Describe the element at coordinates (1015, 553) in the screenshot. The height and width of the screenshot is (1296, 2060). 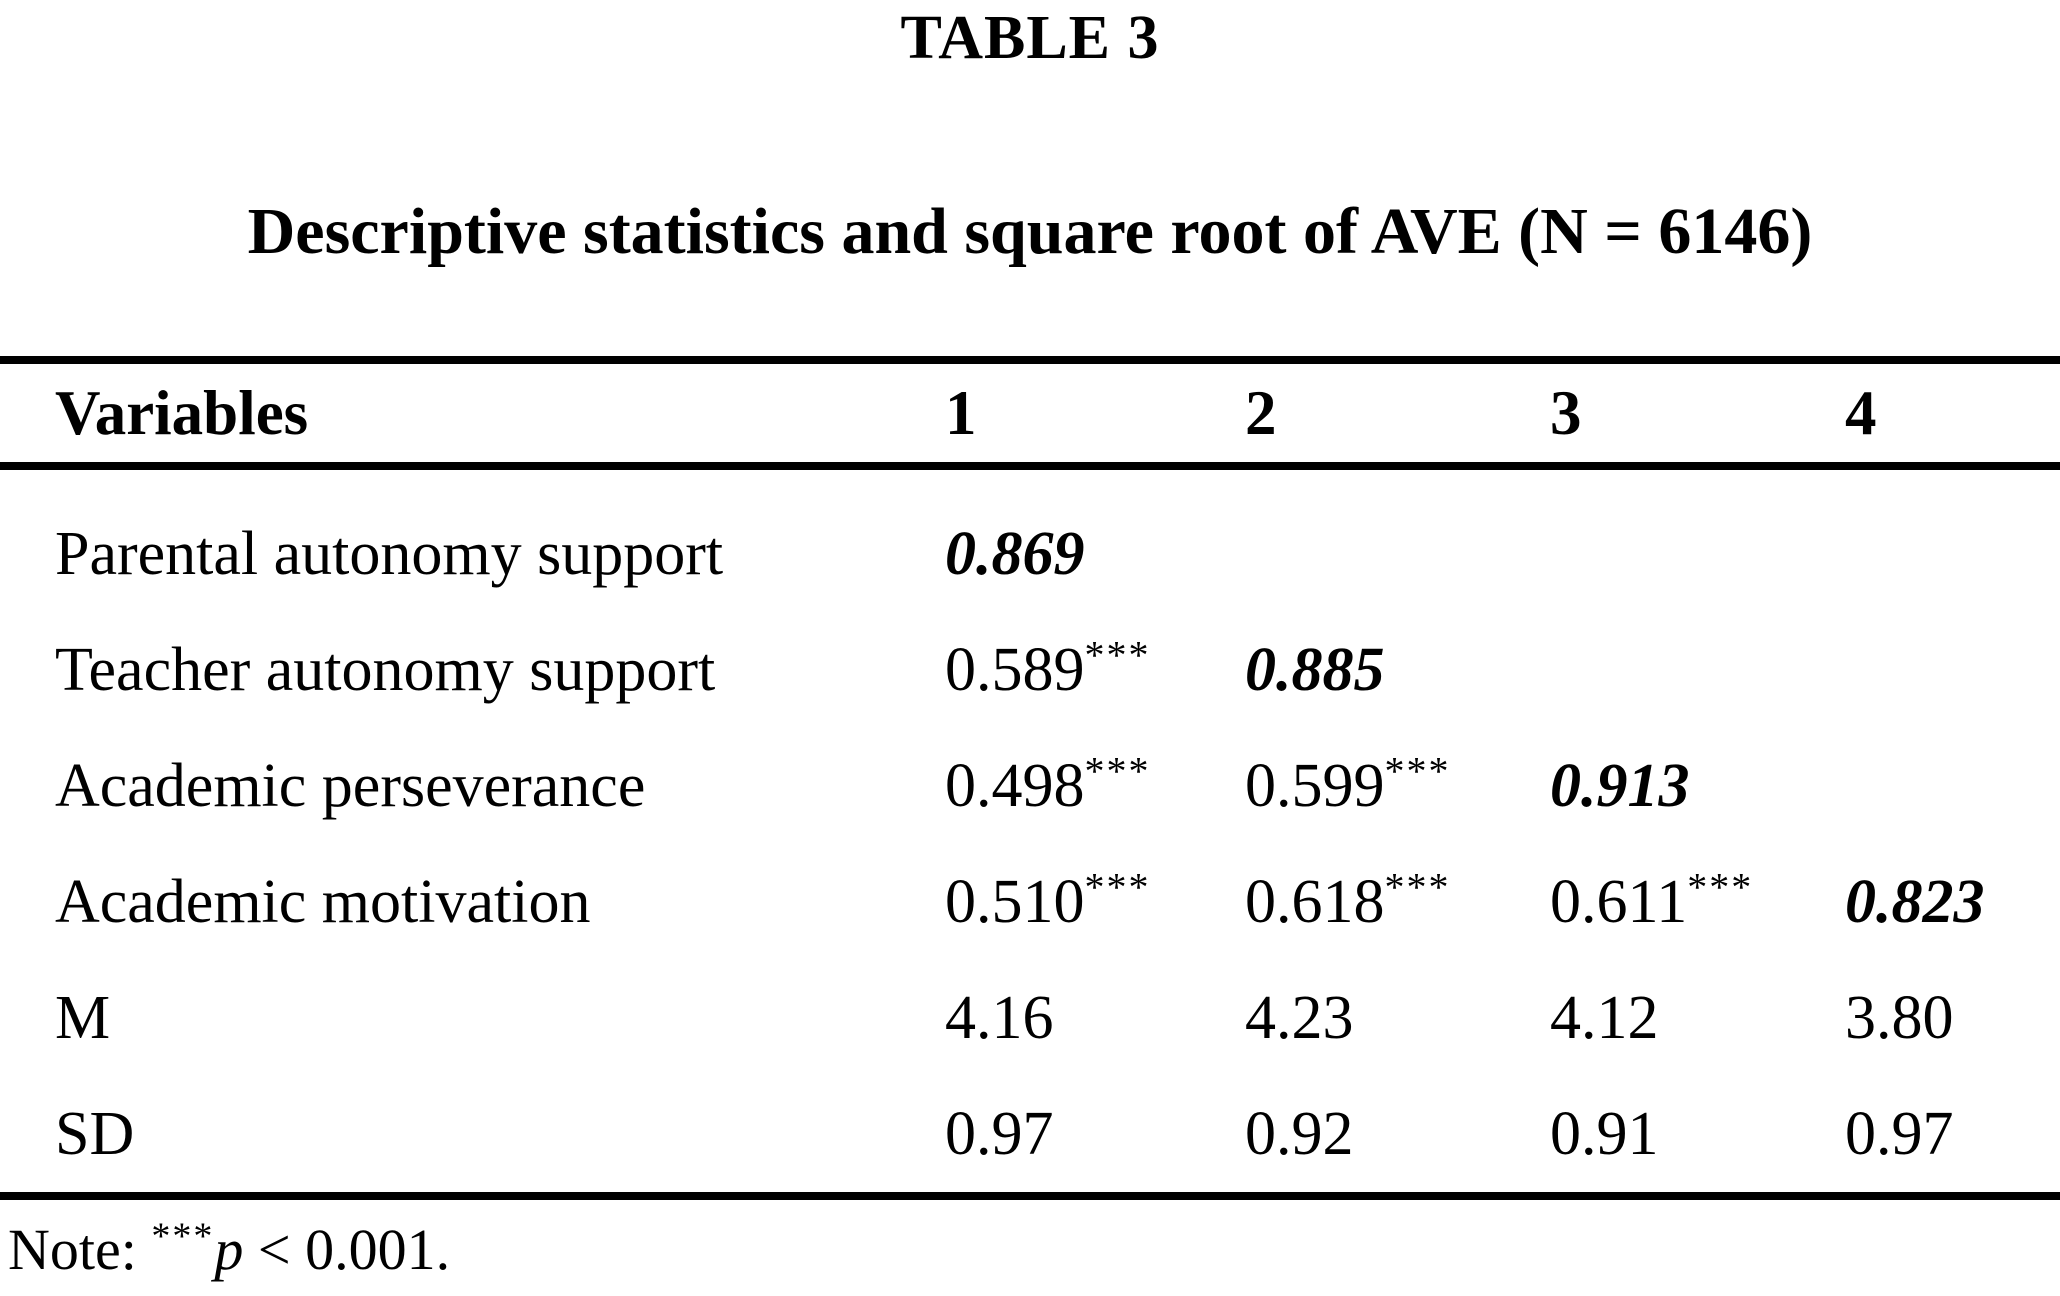
I see `cell-value: 0.869` at that location.